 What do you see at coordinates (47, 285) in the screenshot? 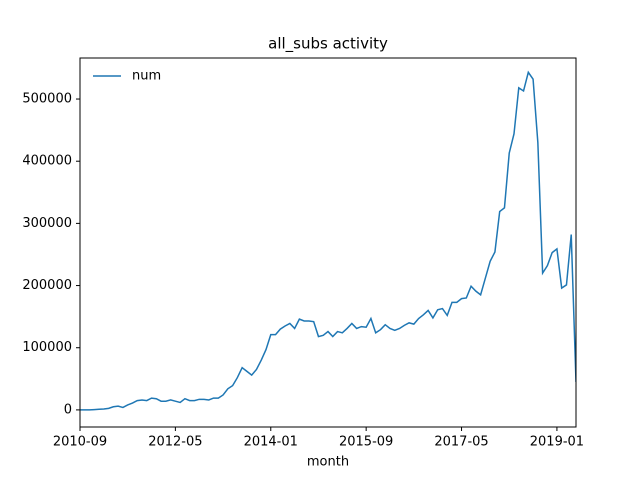
I see `y-tick-label: 200000` at bounding box center [47, 285].